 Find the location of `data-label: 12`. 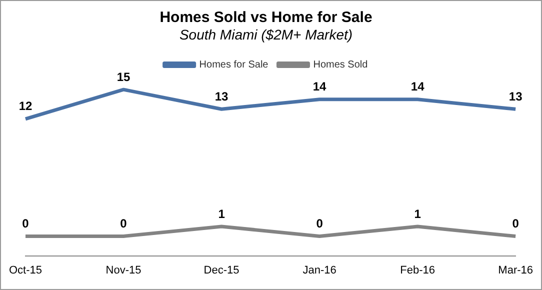

data-label: 12 is located at coordinates (25, 106).